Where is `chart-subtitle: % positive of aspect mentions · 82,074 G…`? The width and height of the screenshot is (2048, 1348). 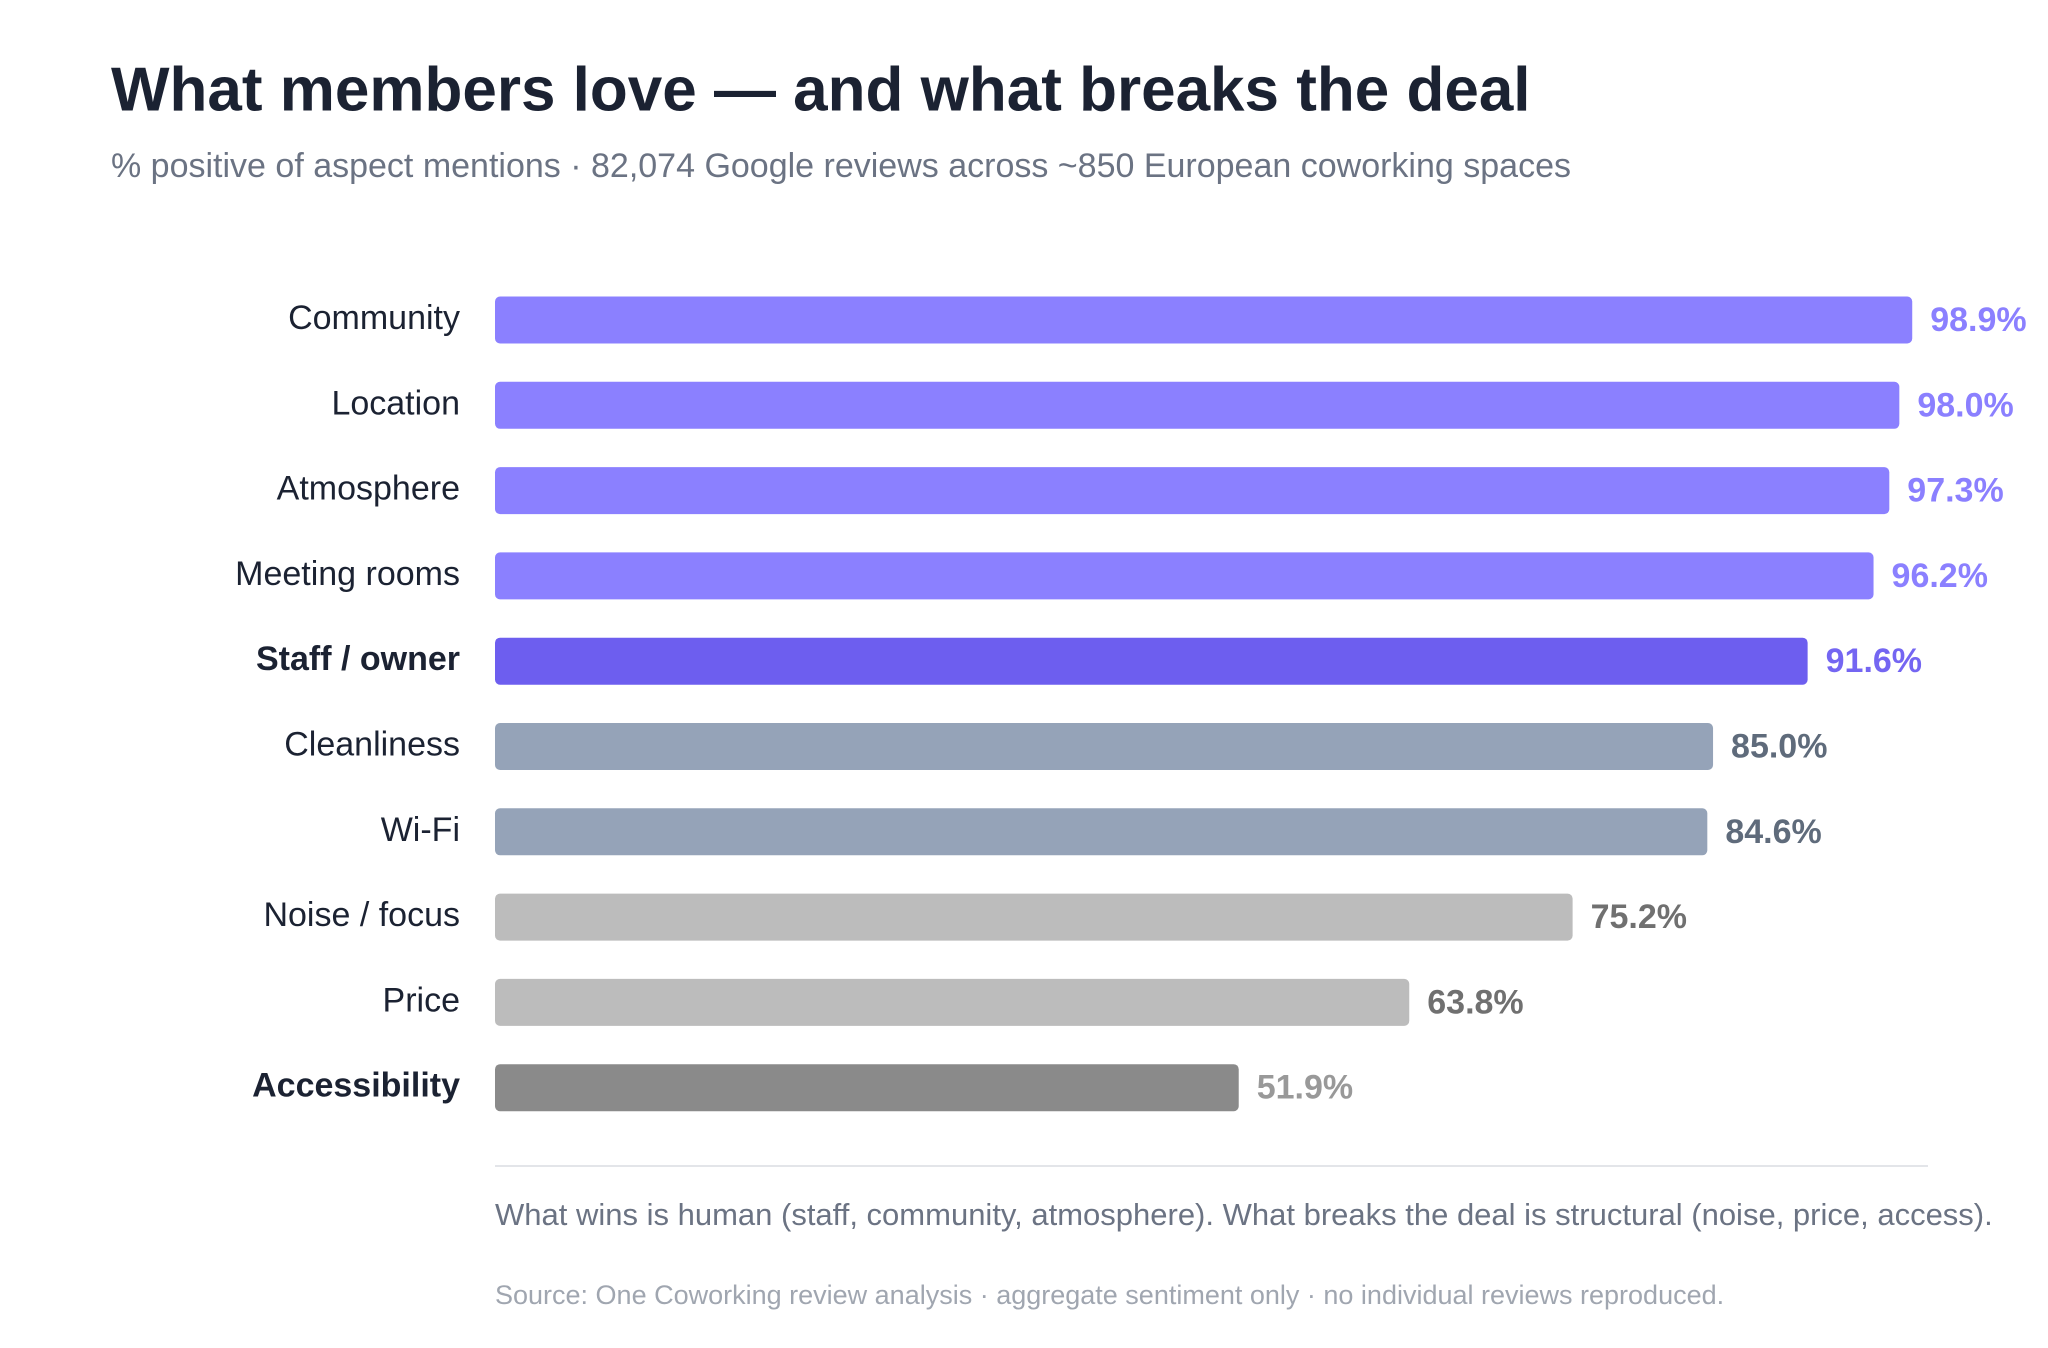
chart-subtitle: % positive of aspect mentions · 82,074 G… is located at coordinates (841, 166).